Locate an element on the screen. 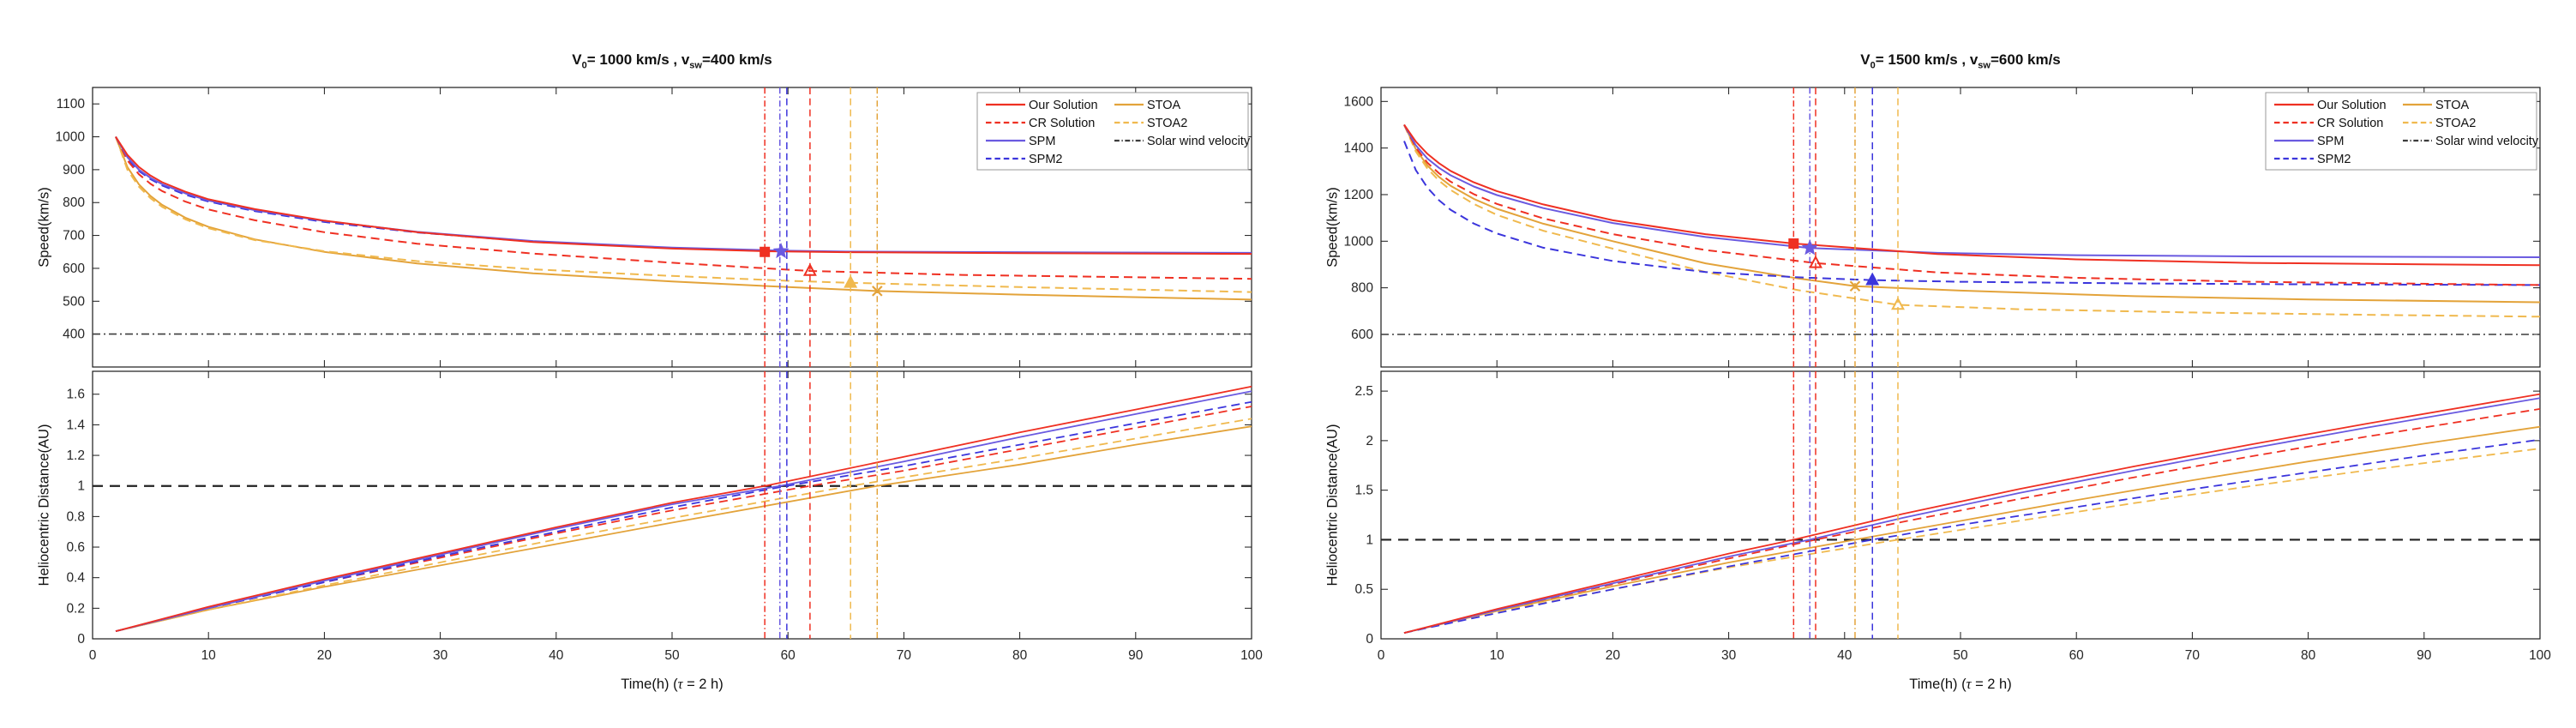  y-tick-label: 0.2 is located at coordinates (75, 608).